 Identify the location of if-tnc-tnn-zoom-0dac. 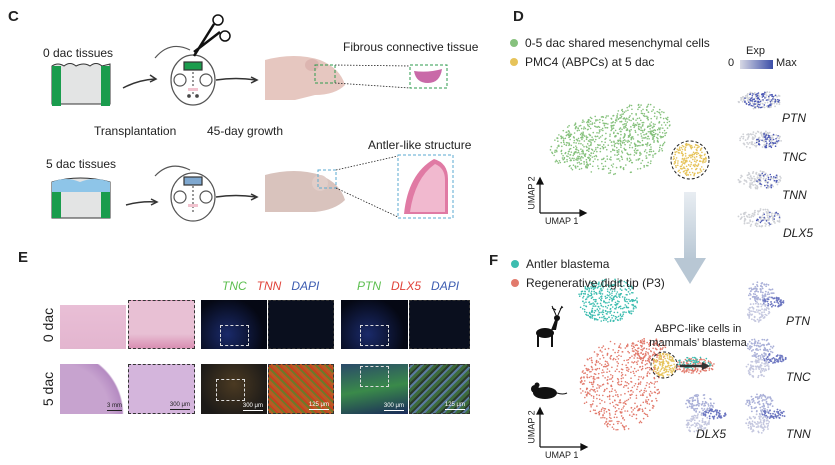
(301, 324).